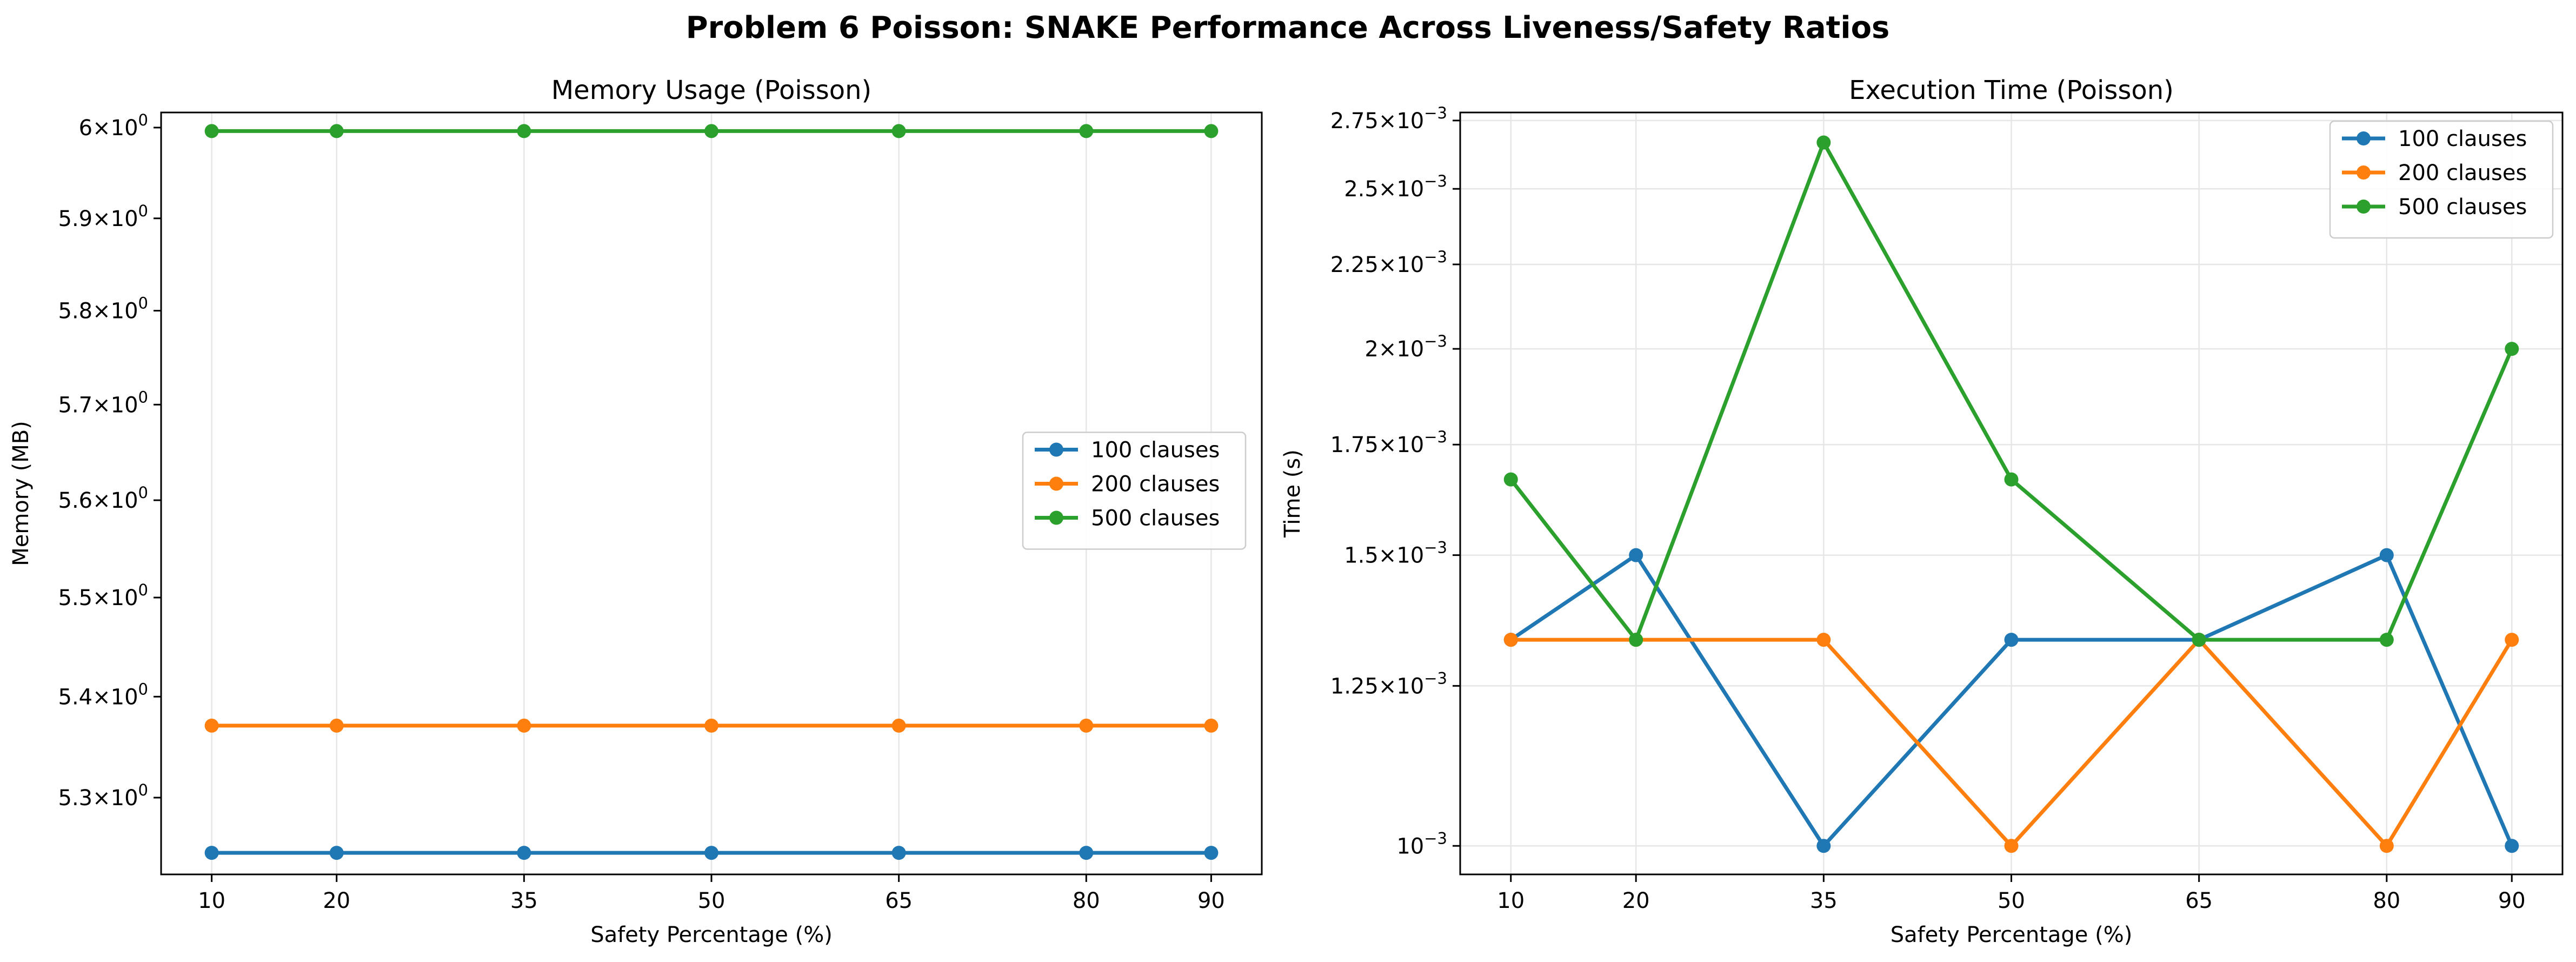 The width and height of the screenshot is (2576, 962). Describe the element at coordinates (2199, 900) in the screenshot. I see `time-x-tick-label: 65` at that location.